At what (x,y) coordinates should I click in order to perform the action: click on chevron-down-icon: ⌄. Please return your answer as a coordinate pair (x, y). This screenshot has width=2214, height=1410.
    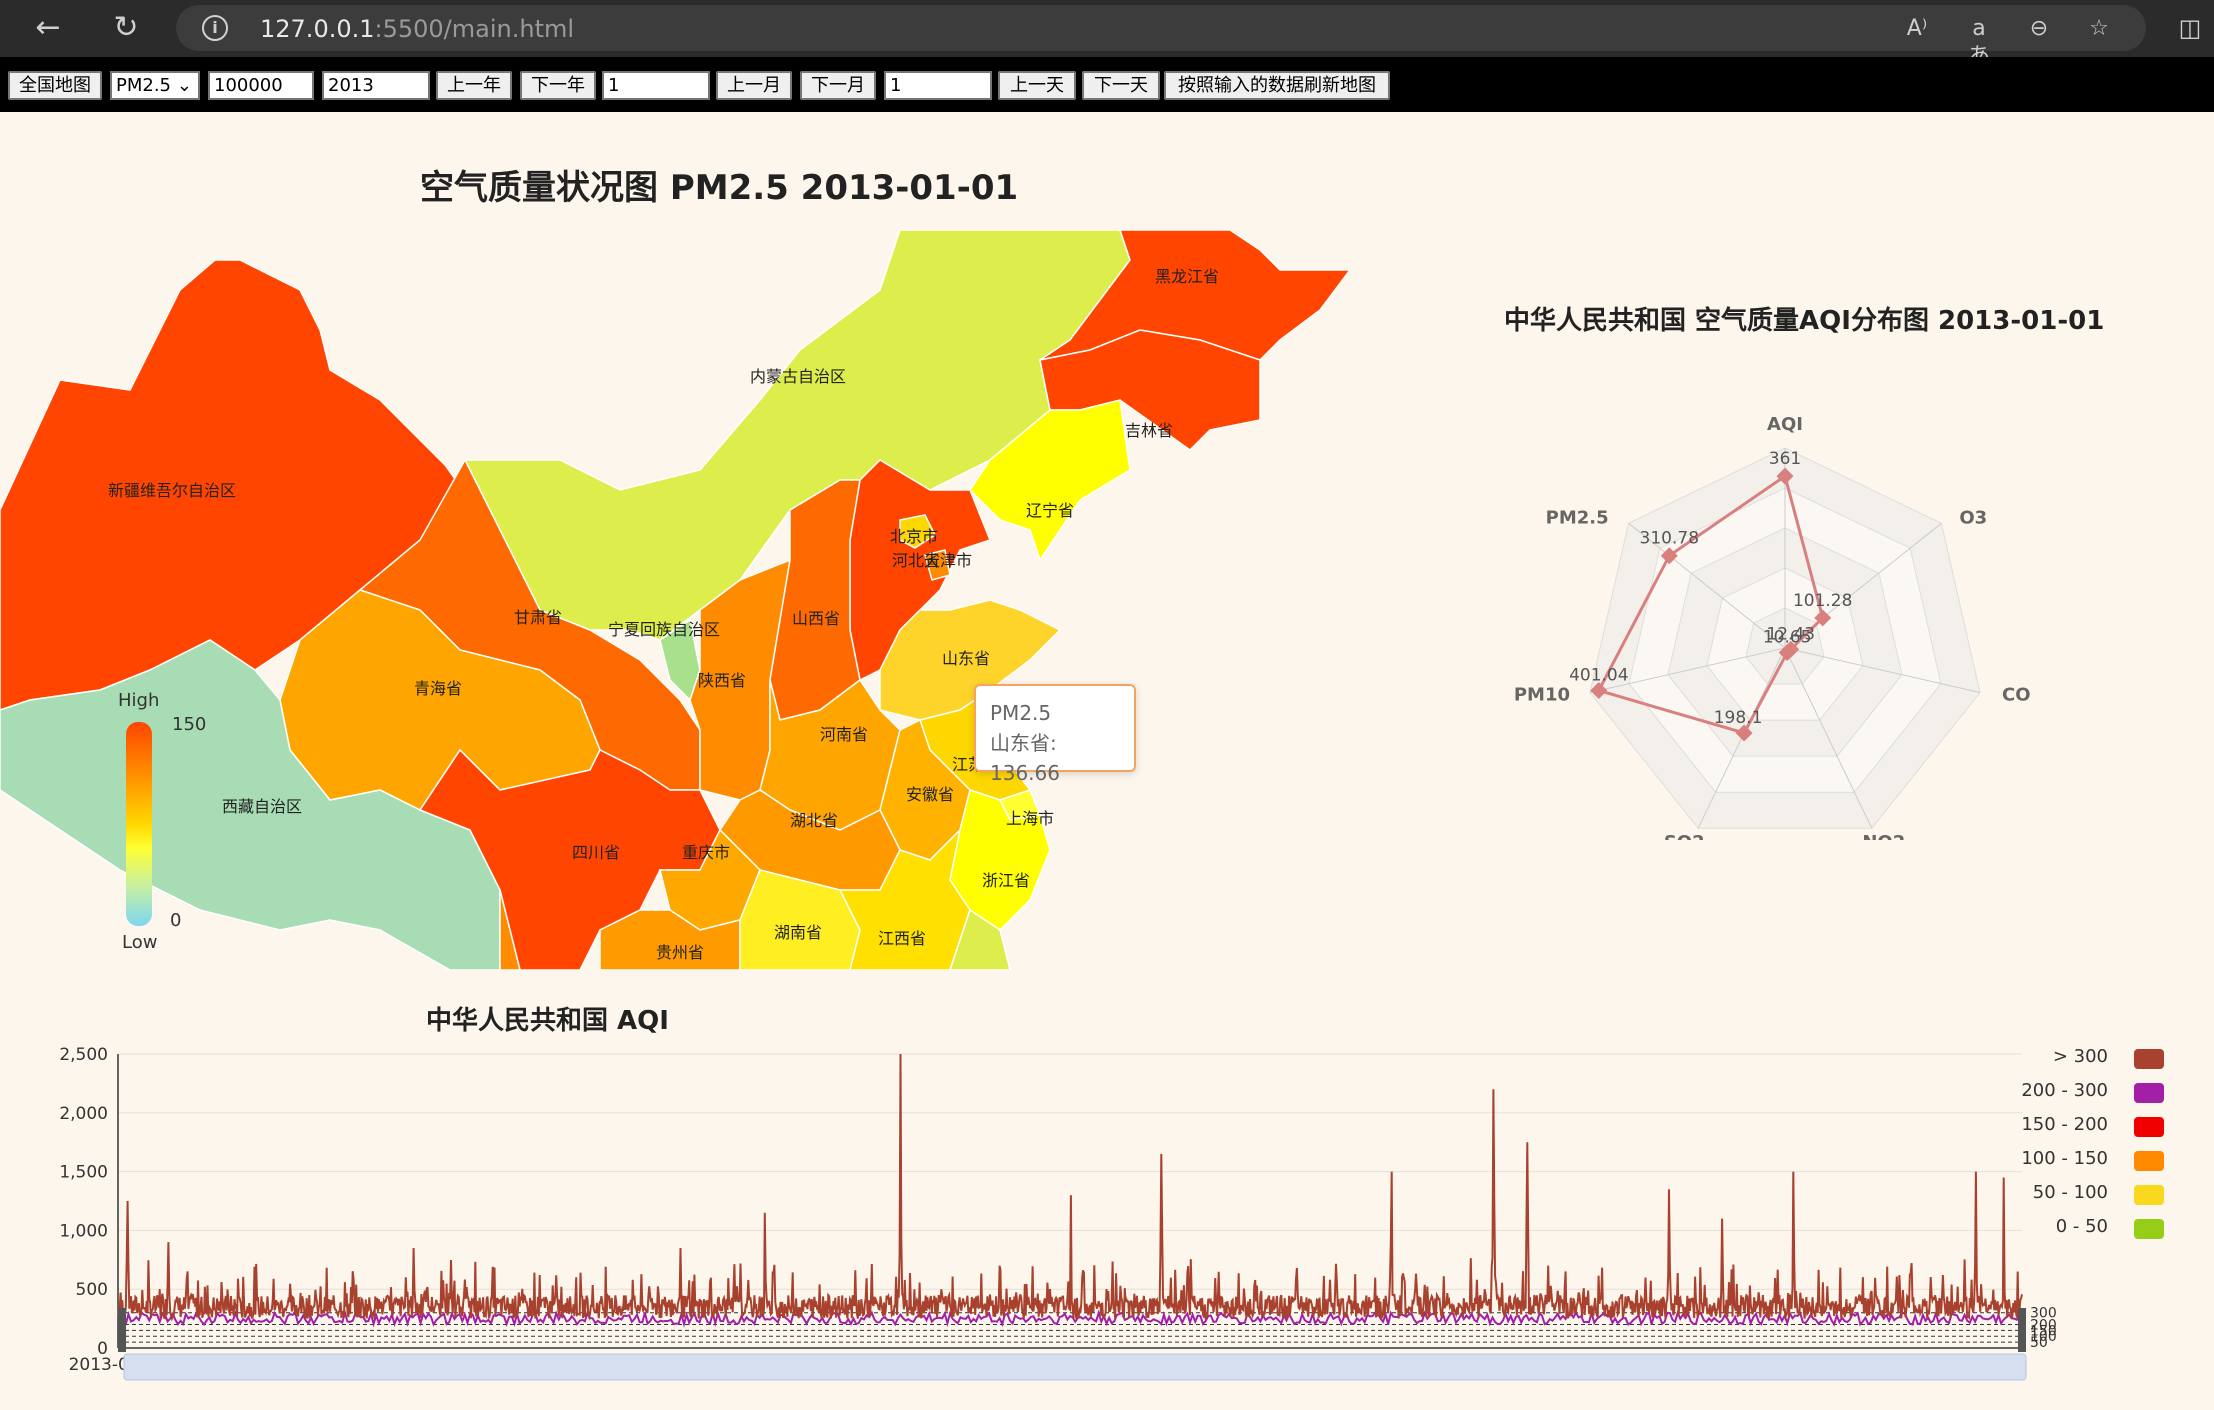
    Looking at the image, I should click on (184, 85).